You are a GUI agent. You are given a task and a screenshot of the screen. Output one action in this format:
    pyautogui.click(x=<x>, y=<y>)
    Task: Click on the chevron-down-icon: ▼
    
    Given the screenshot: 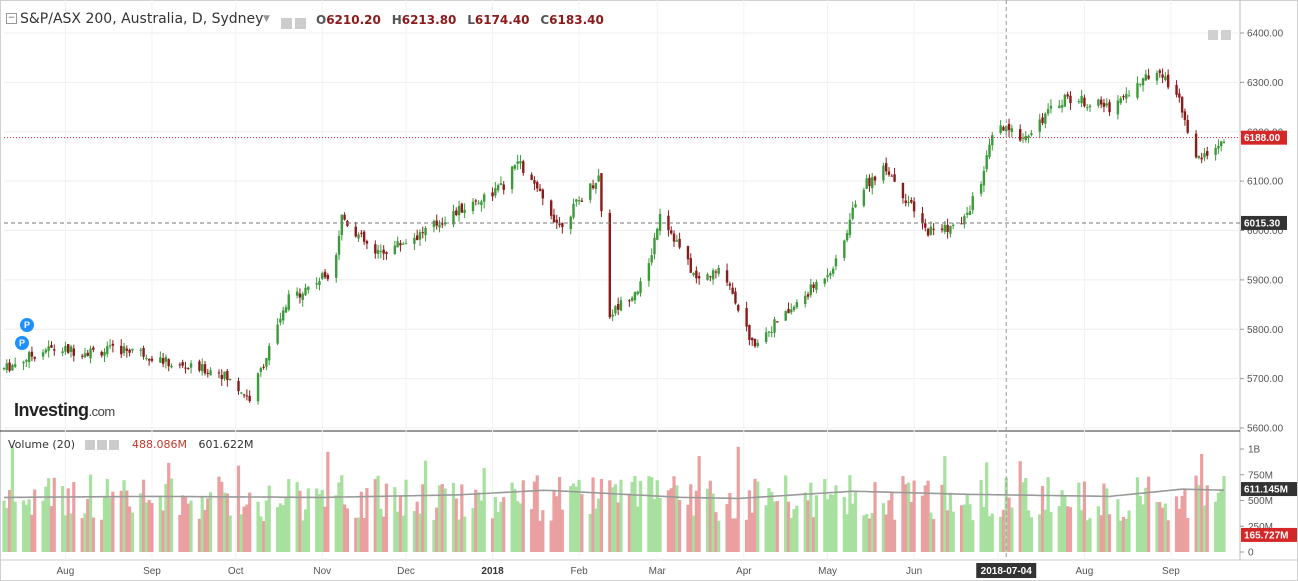 What is the action you would take?
    pyautogui.click(x=266, y=19)
    